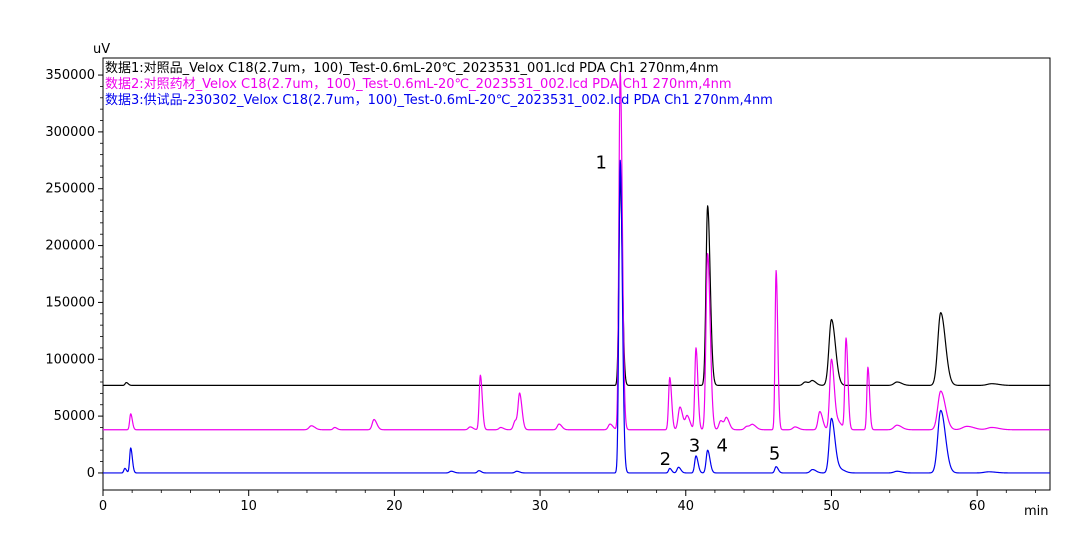 The width and height of the screenshot is (1080, 538). Describe the element at coordinates (665, 459) in the screenshot. I see `peak-label: 2` at that location.